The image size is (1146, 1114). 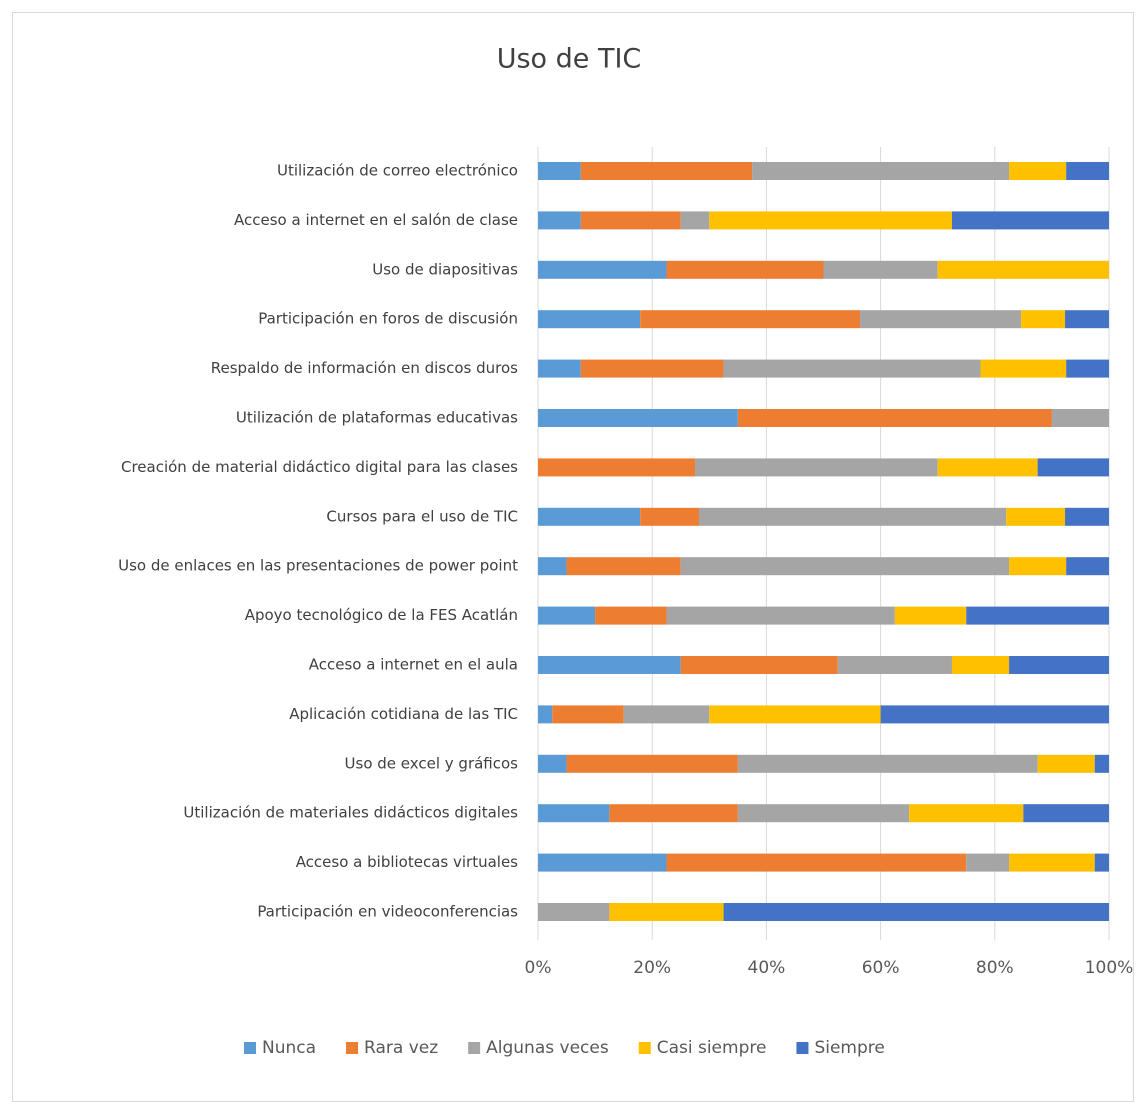 What do you see at coordinates (397, 171) in the screenshot?
I see `y-tick-label: Utilización de correo electrónico` at bounding box center [397, 171].